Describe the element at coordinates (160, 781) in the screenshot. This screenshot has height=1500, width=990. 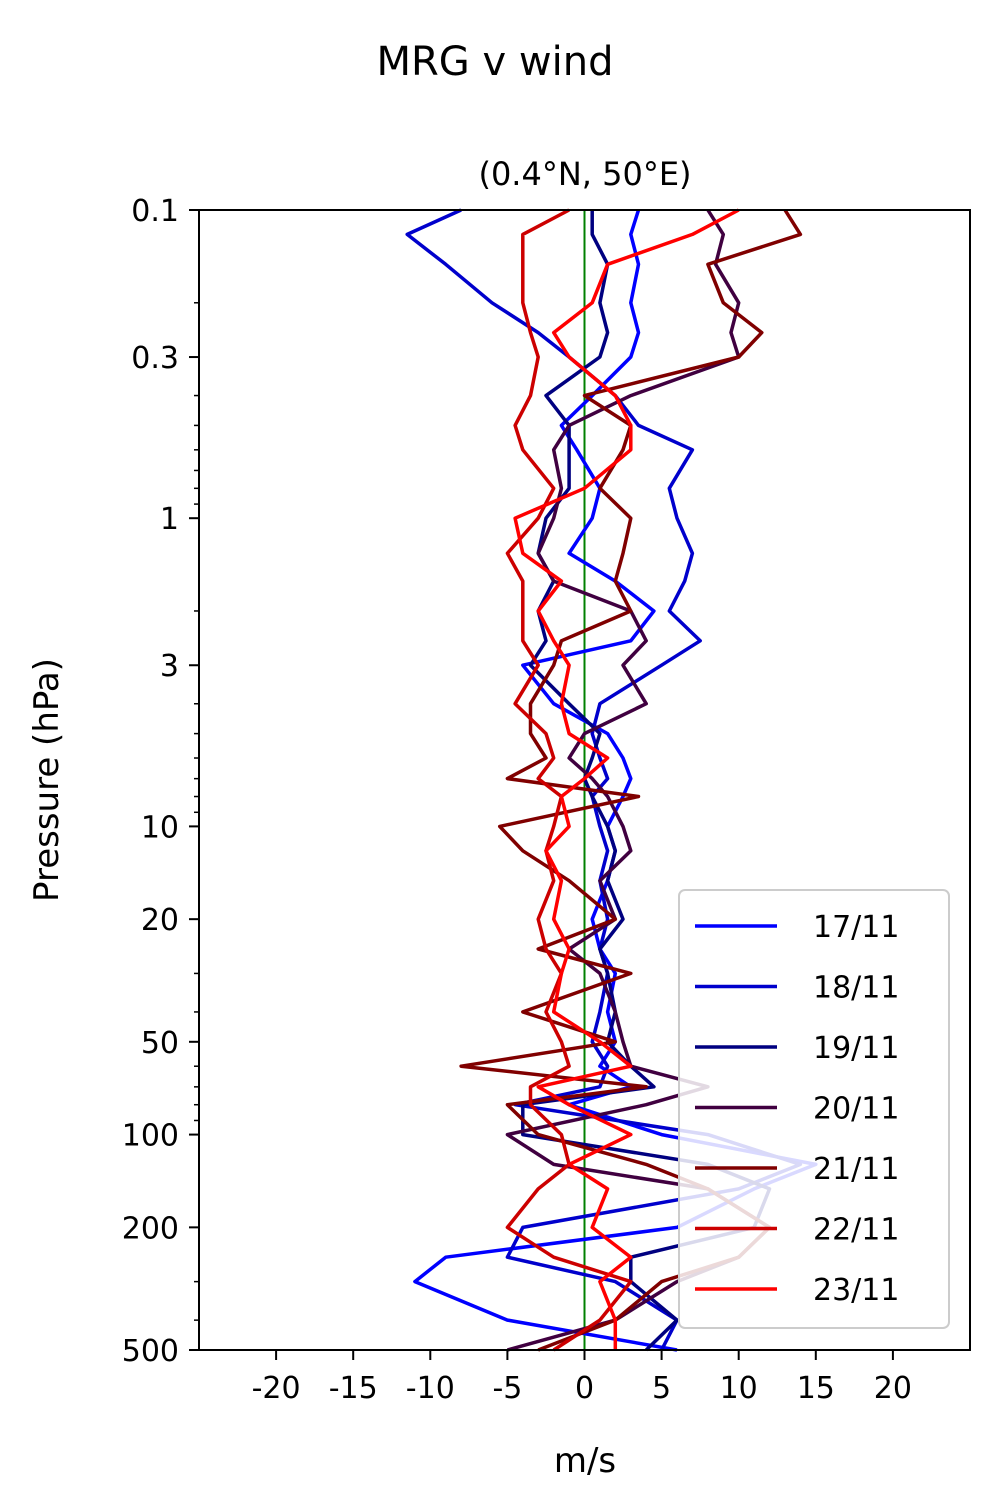
I see `y-axis-ticks: 0.1 0.3 1 3 10 20 50 100 200 500` at that location.